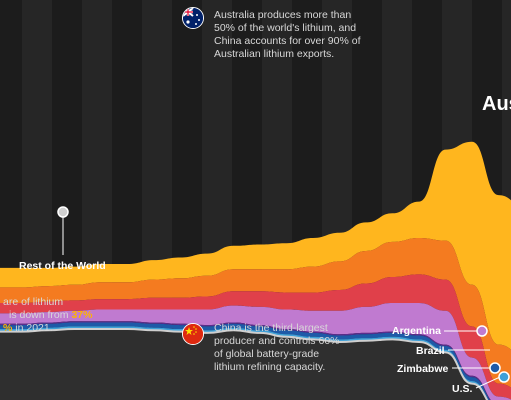 The height and width of the screenshot is (400, 511). I want to click on rest-of-world-label: Rest of the World, so click(62, 266).